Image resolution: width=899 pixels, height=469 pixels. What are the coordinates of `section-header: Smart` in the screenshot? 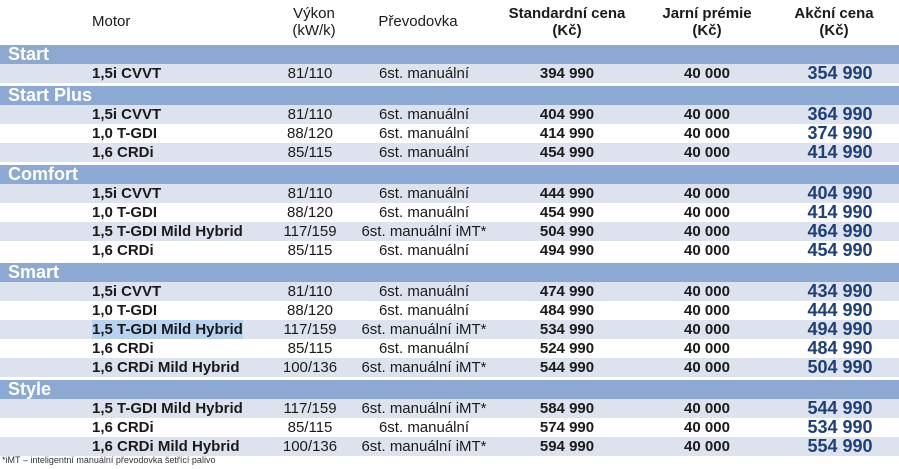 It's located at (449, 272).